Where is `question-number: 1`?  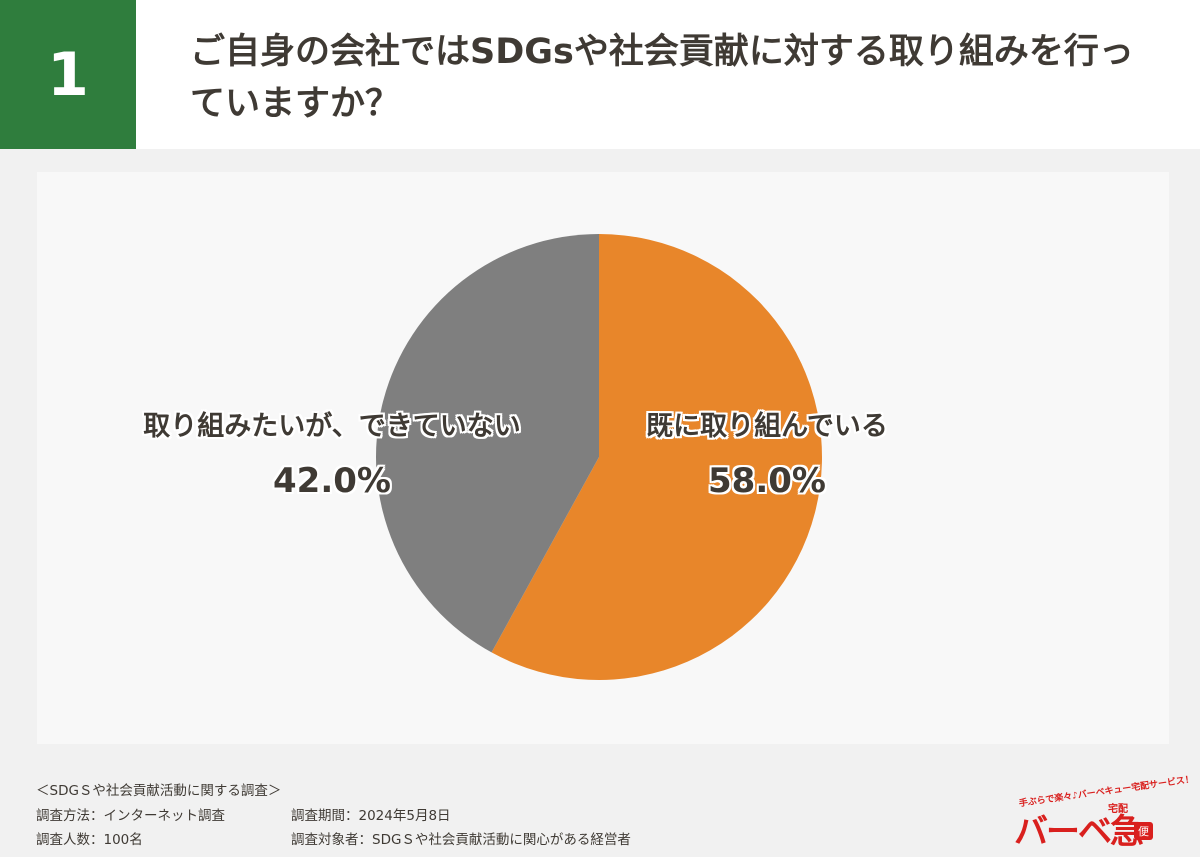 question-number: 1 is located at coordinates (68, 74).